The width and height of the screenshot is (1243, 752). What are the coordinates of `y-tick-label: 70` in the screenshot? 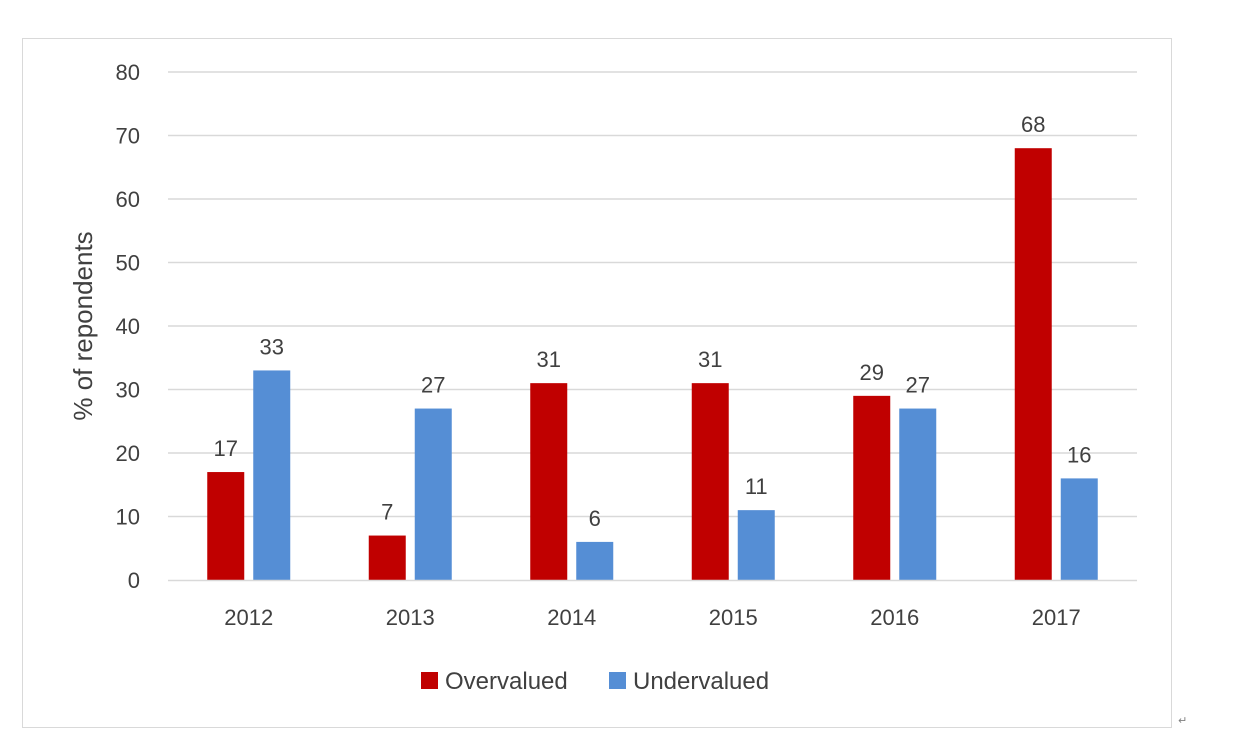 It's located at (128, 136).